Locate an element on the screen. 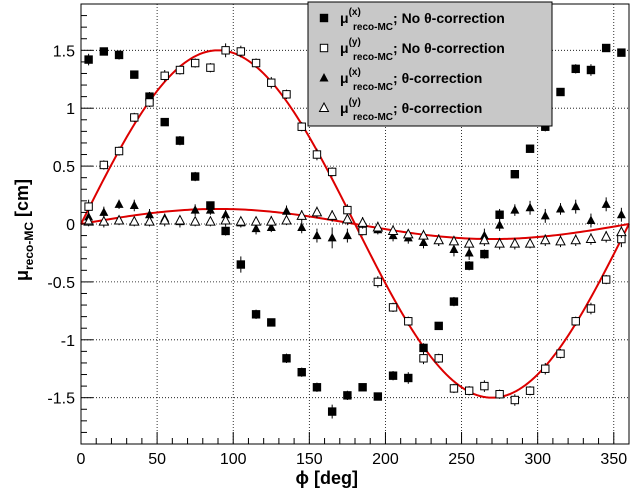  legend-entry: μ(x) reco-MC; No θ-correction is located at coordinates (422, 20).